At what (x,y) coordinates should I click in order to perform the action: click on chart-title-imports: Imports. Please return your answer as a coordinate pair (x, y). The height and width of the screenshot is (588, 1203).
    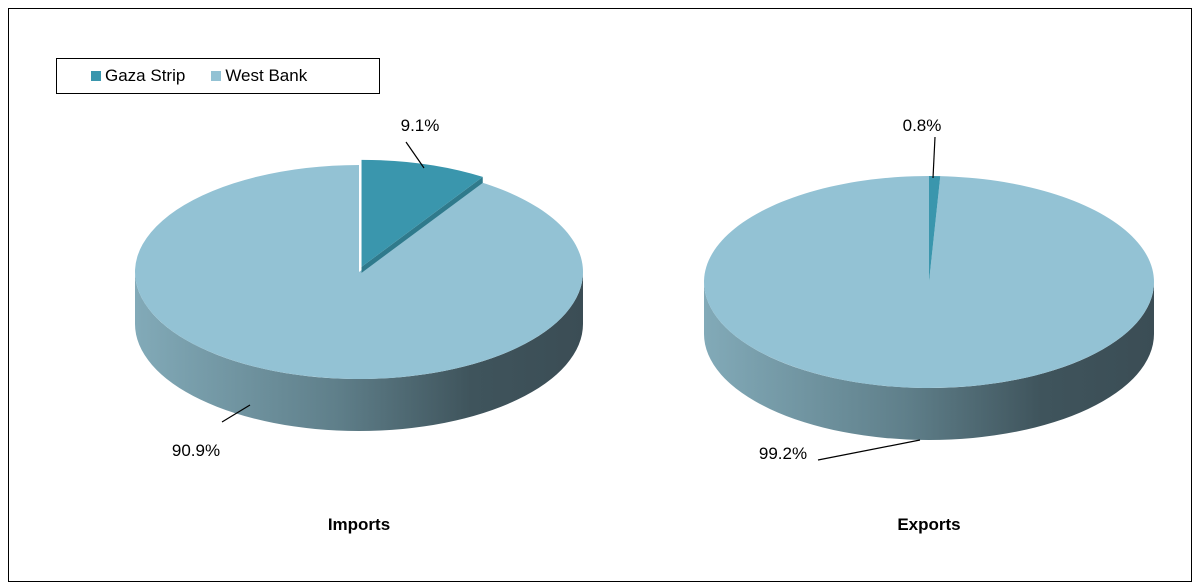
    Looking at the image, I should click on (359, 524).